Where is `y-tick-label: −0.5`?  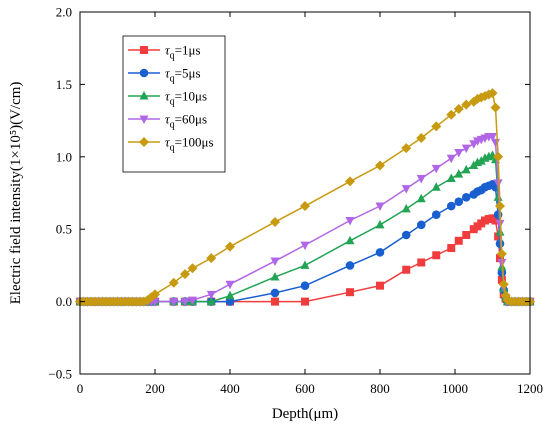 y-tick-label: −0.5 is located at coordinates (60, 374).